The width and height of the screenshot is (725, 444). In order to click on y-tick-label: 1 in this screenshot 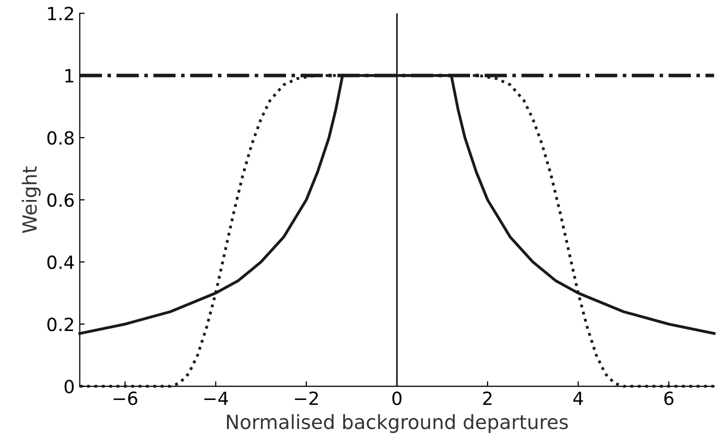, I will do `click(69, 75)`.